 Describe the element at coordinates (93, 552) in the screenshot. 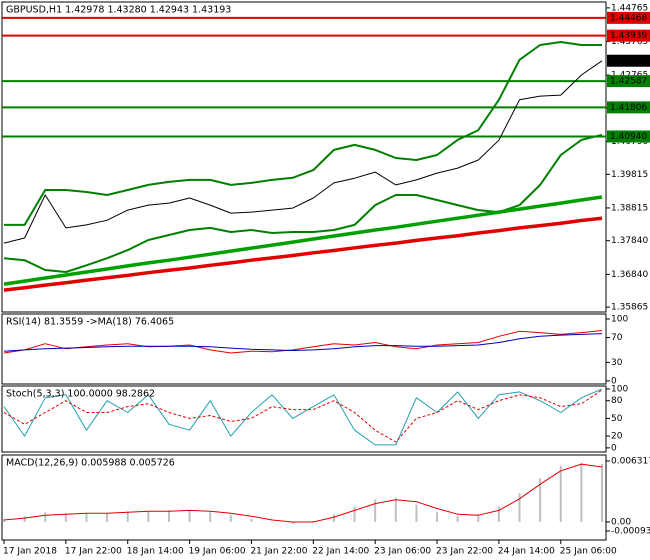

I see `x-tick-label: 17 Jan 22:00` at that location.